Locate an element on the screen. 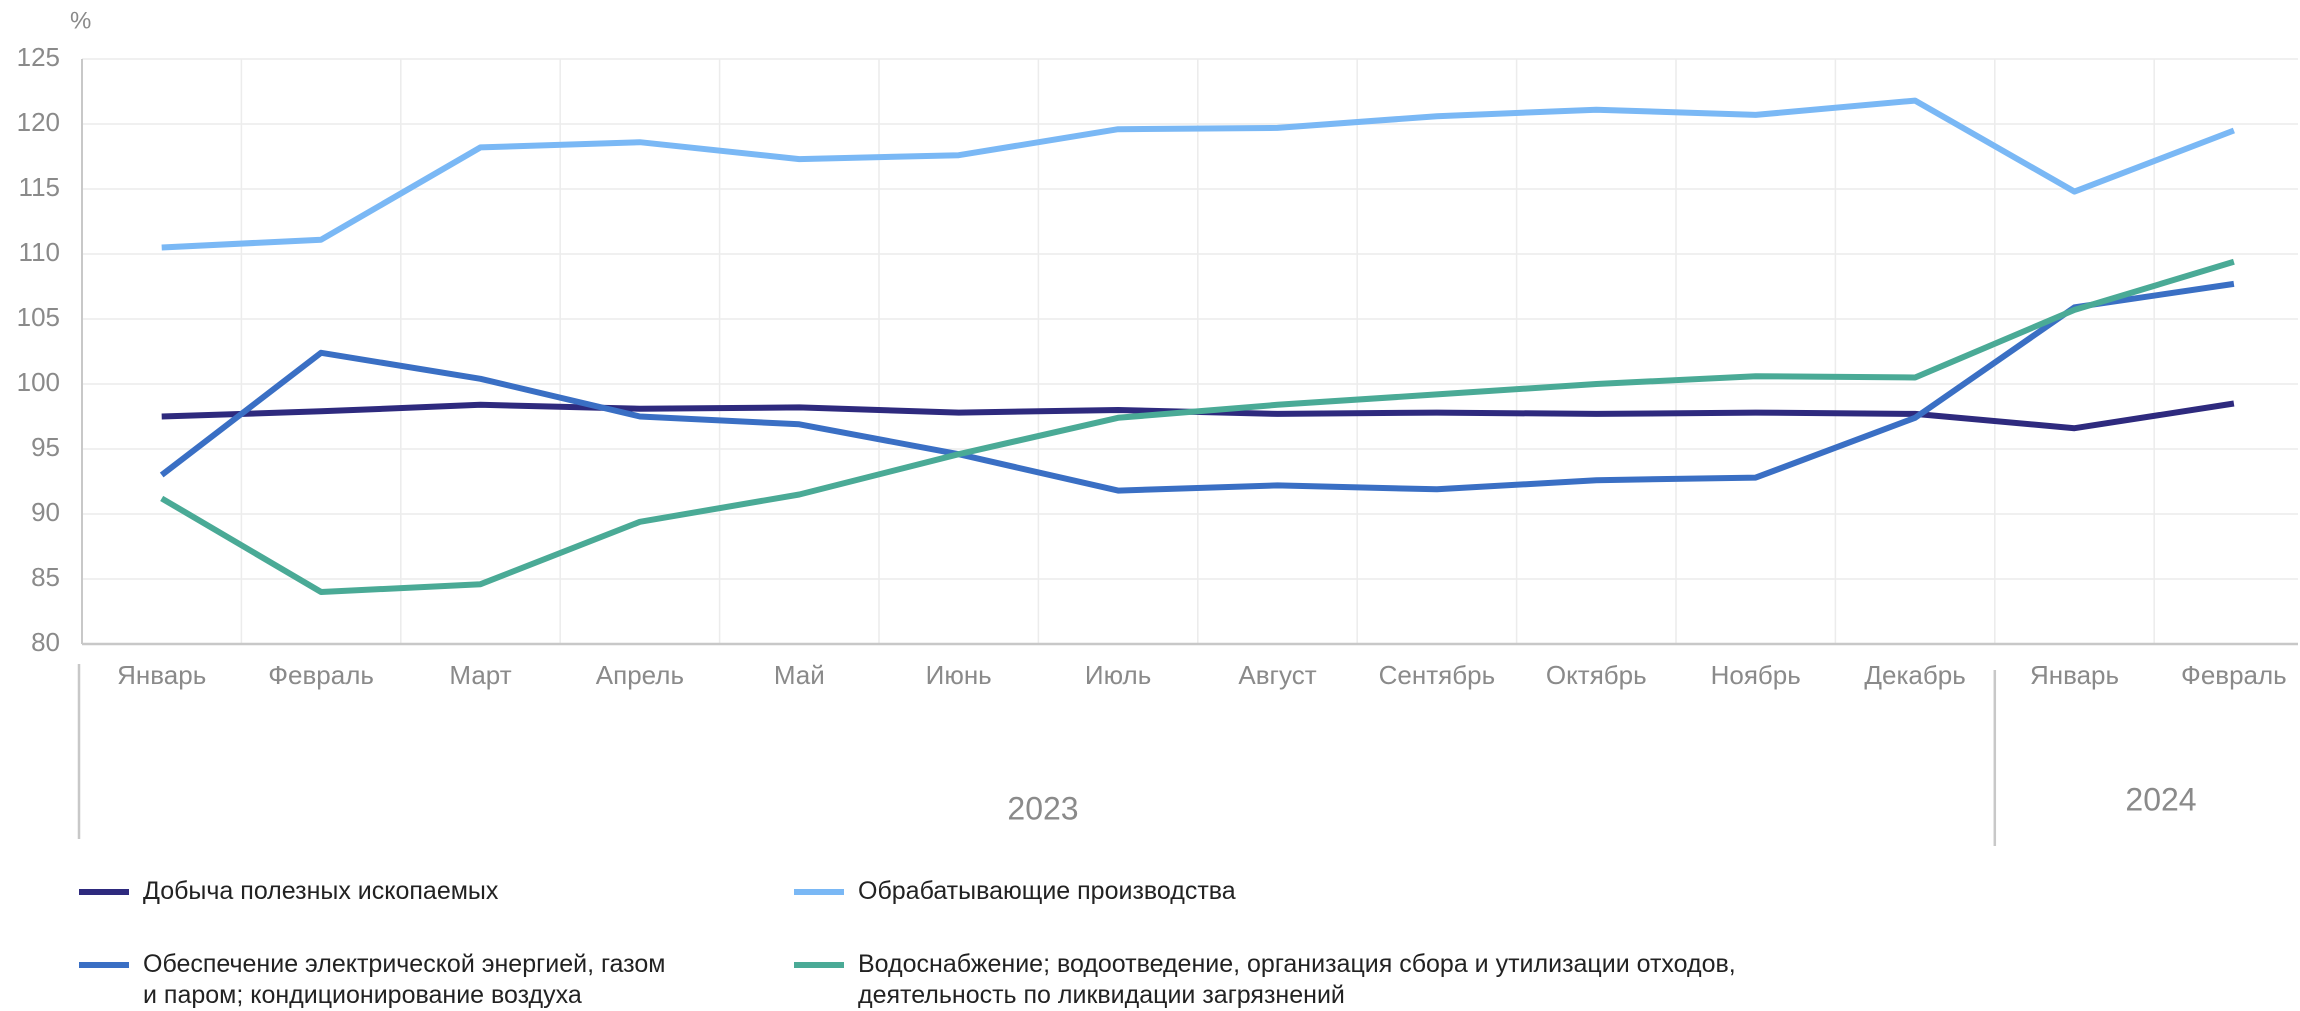  x-tick-label: Май is located at coordinates (799, 675).